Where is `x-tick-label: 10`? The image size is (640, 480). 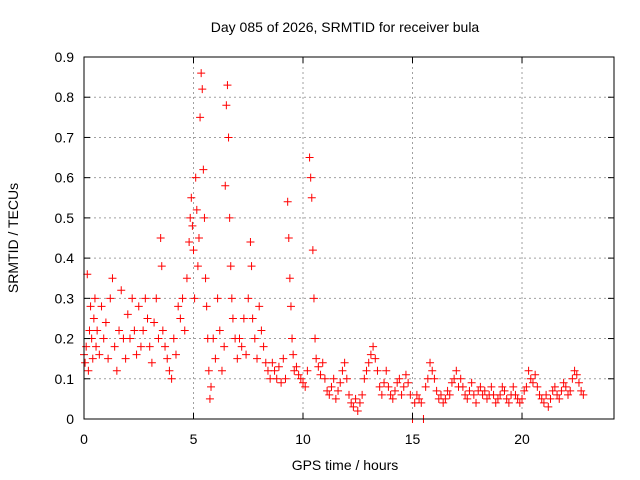 x-tick-label: 10 is located at coordinates (303, 439).